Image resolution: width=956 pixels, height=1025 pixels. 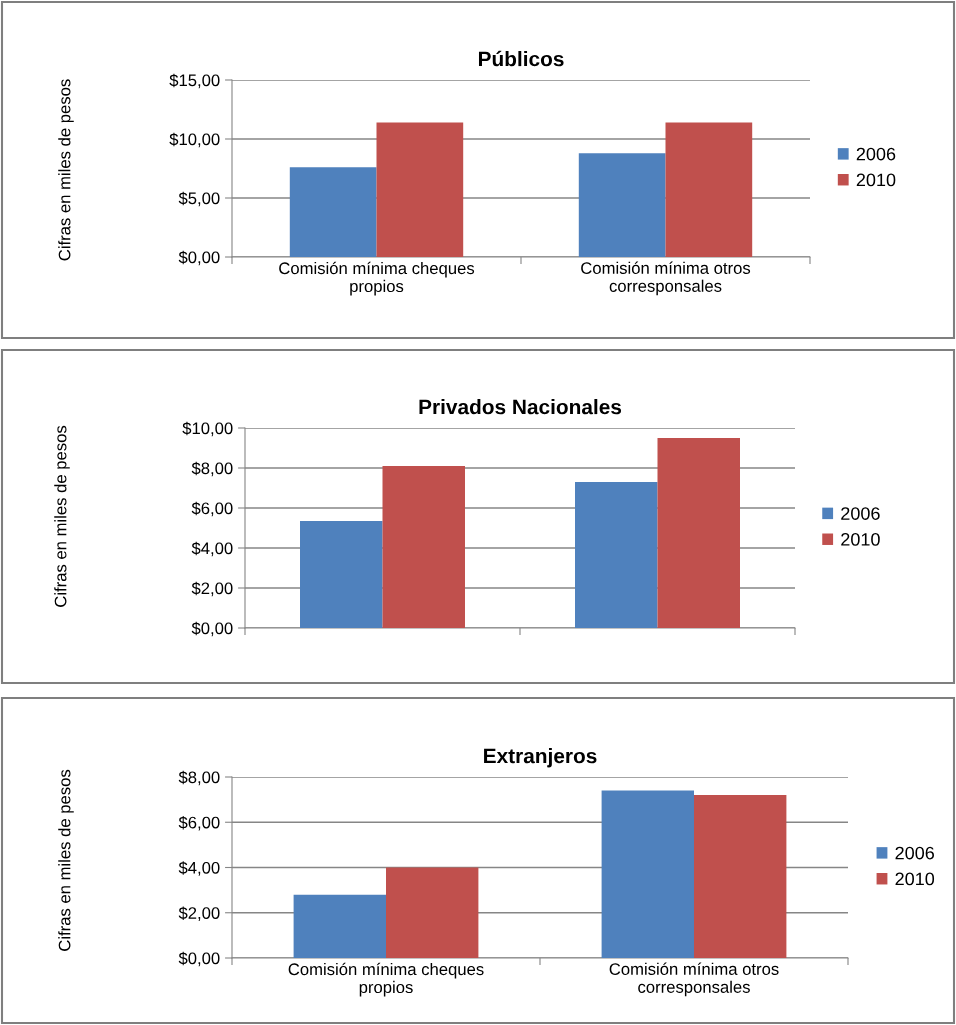 I want to click on y-tick-label: $15,00, so click(x=194, y=81).